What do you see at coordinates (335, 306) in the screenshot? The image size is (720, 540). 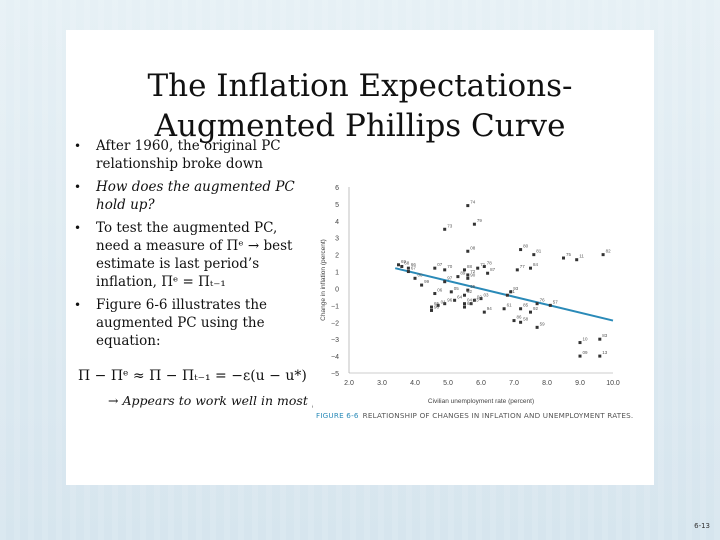 I see `y-tick-label: −1` at bounding box center [335, 306].